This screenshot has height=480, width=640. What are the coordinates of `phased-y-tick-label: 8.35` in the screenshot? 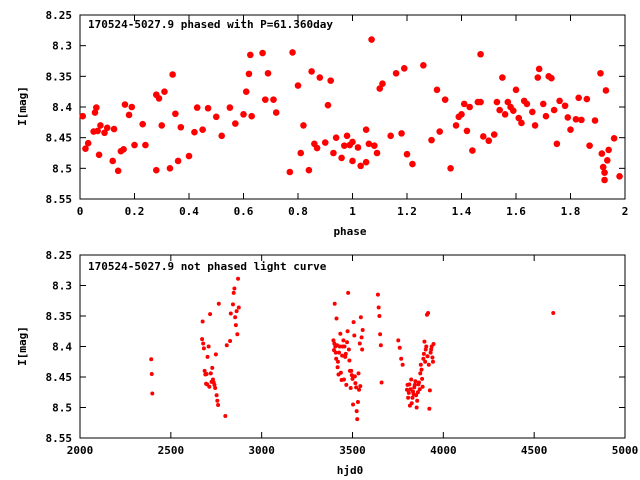 It's located at (59, 76).